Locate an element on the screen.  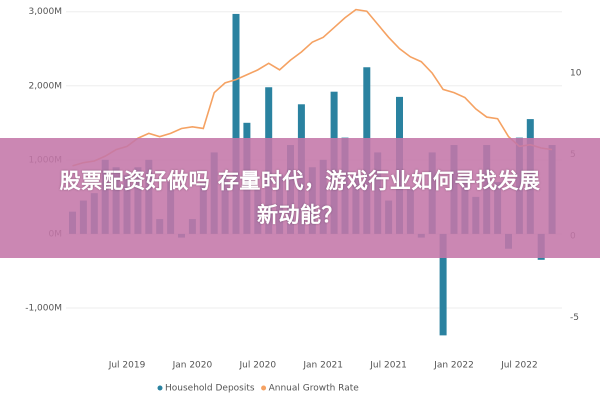
x-tick-label: Jul 2020 is located at coordinates (257, 366).